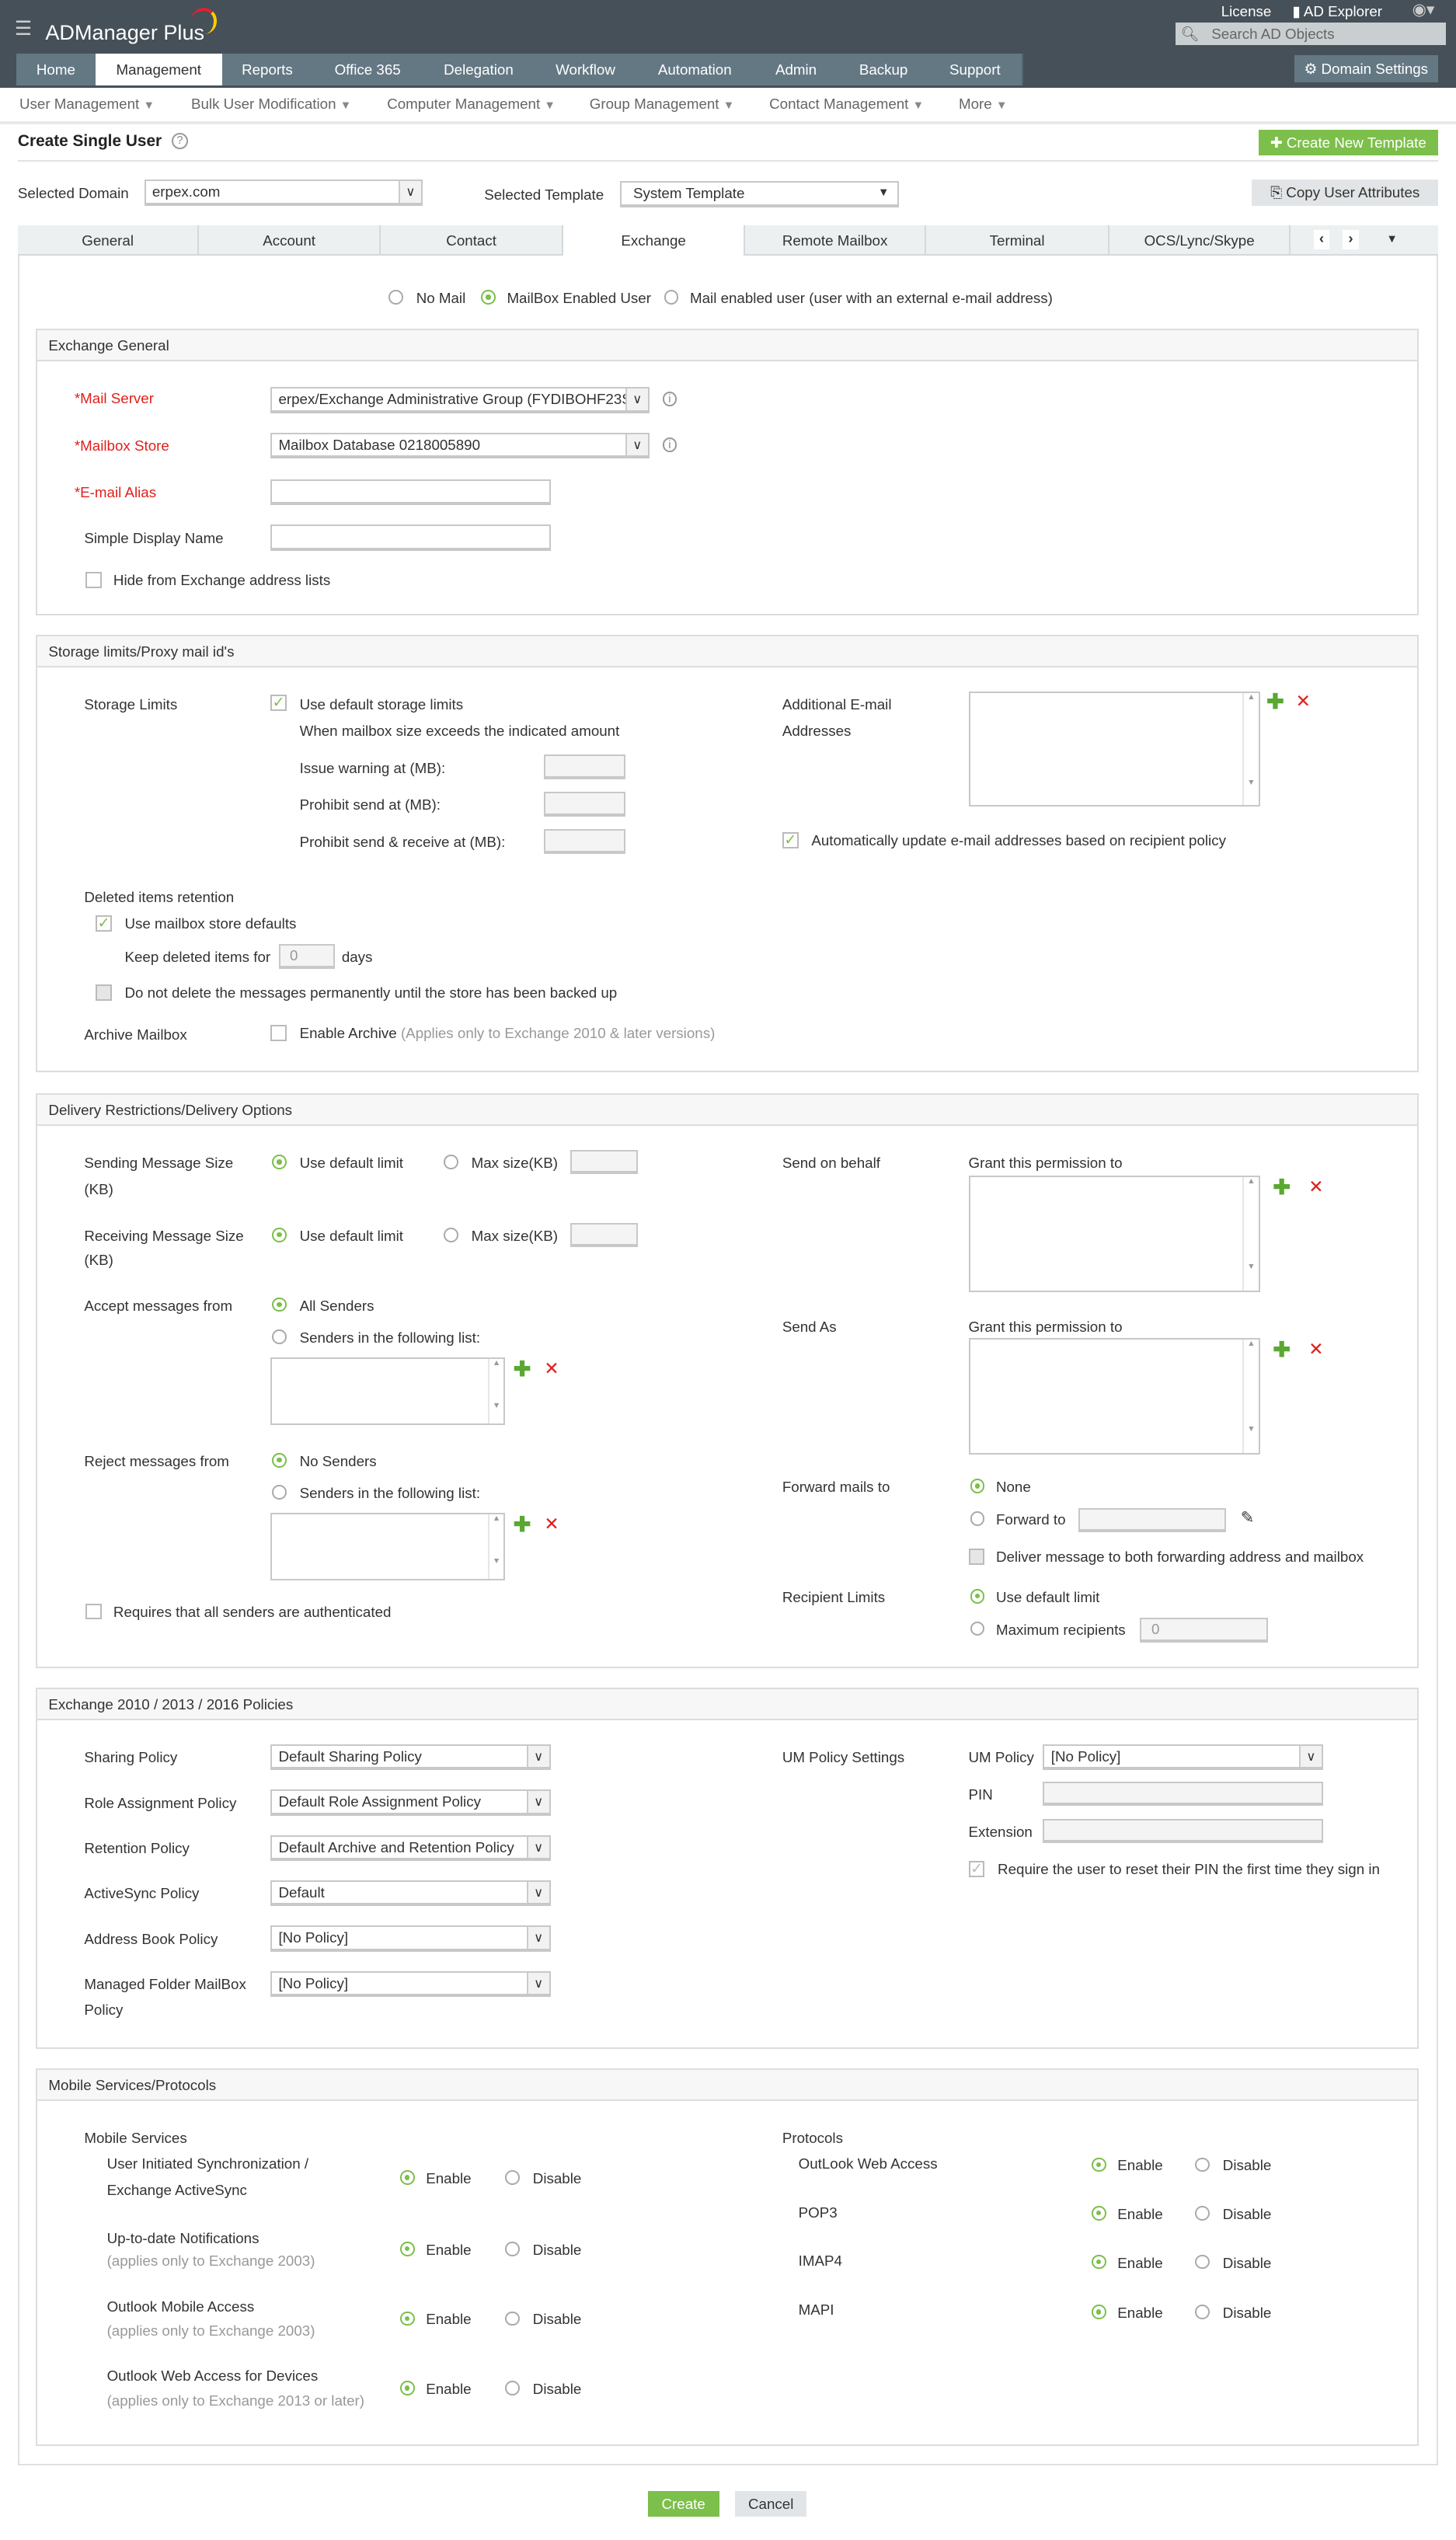  What do you see at coordinates (1351, 239) in the screenshot?
I see `tab-next-icon: ›` at bounding box center [1351, 239].